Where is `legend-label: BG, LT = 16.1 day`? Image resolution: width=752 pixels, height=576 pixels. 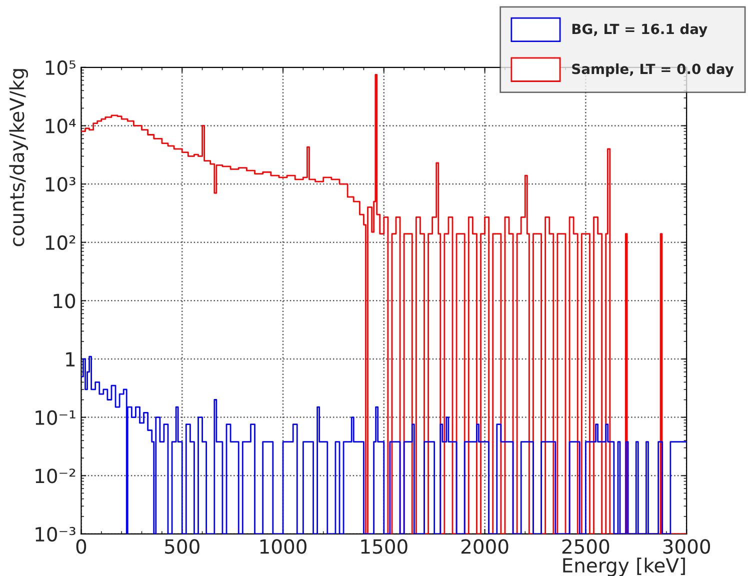 legend-label: BG, LT = 16.1 day is located at coordinates (640, 30).